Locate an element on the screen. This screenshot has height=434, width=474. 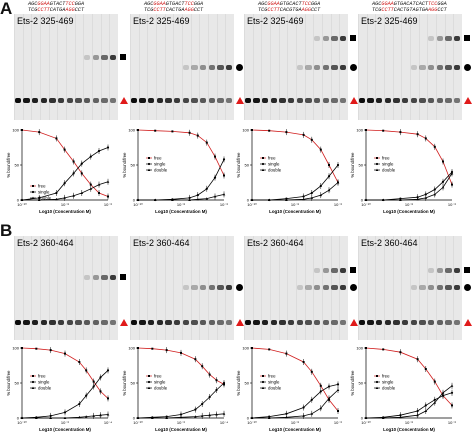
y-tick-label: 0 is located at coordinates (248, 200).